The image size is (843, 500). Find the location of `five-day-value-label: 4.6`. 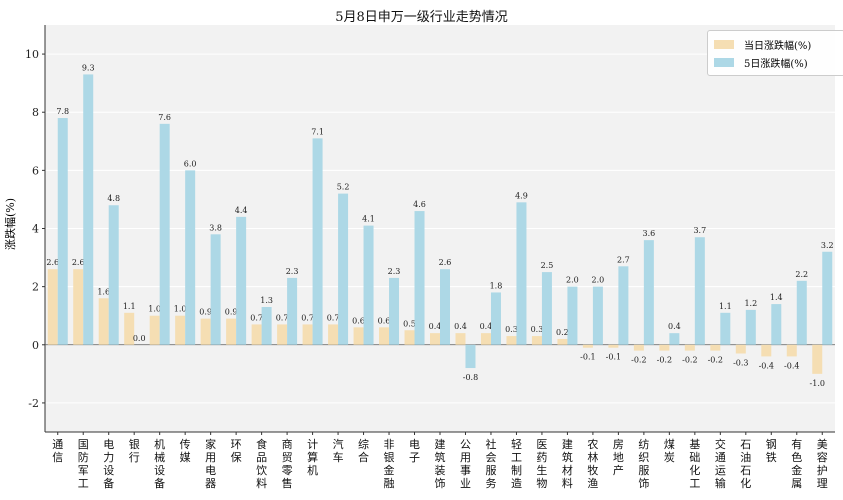

five-day-value-label: 4.6 is located at coordinates (419, 204).